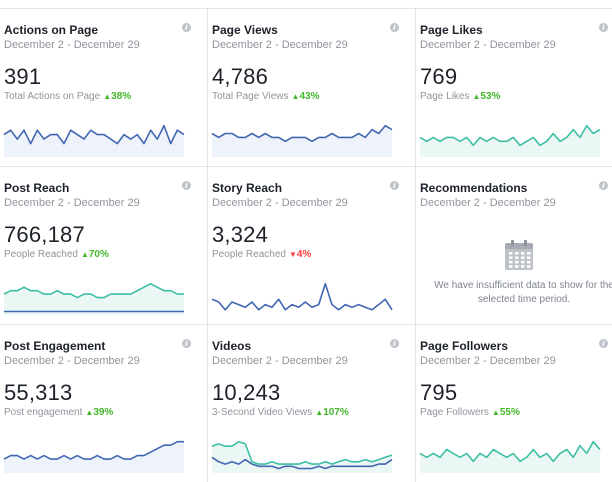  Describe the element at coordinates (490, 96) in the screenshot. I see `change-percent: 53%` at that location.